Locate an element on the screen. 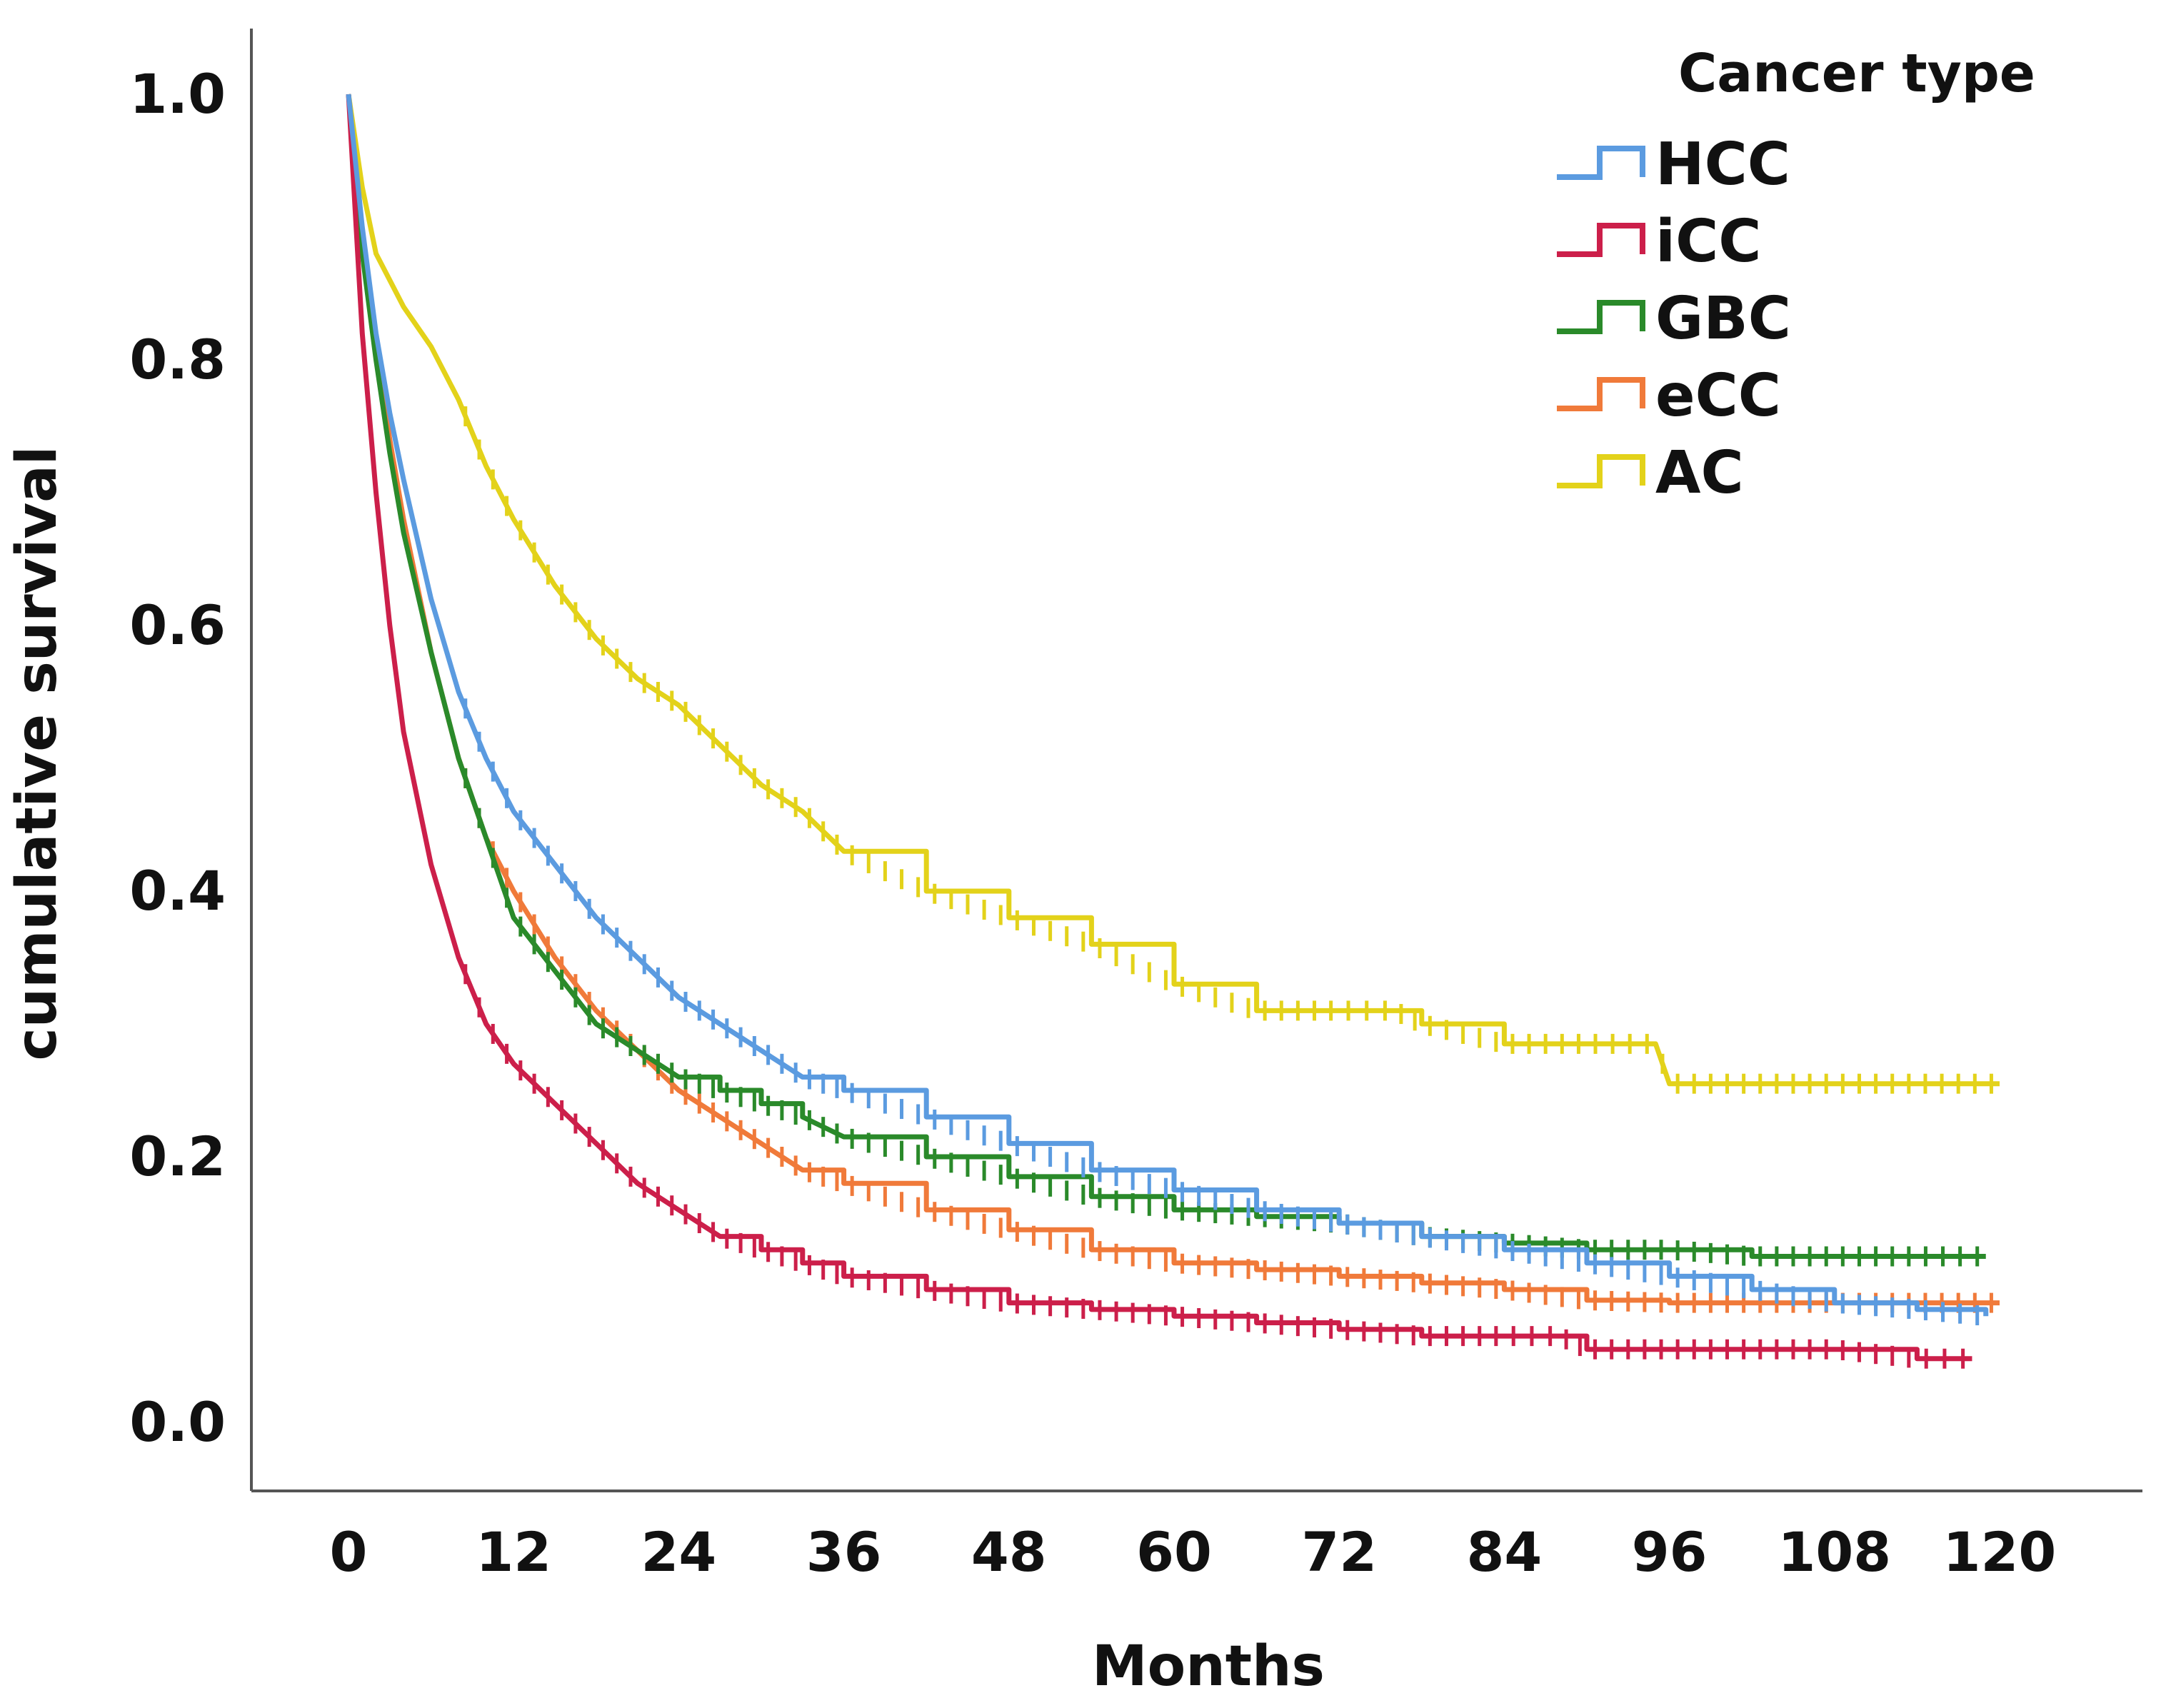  legend-label: HCC is located at coordinates (1723, 165).